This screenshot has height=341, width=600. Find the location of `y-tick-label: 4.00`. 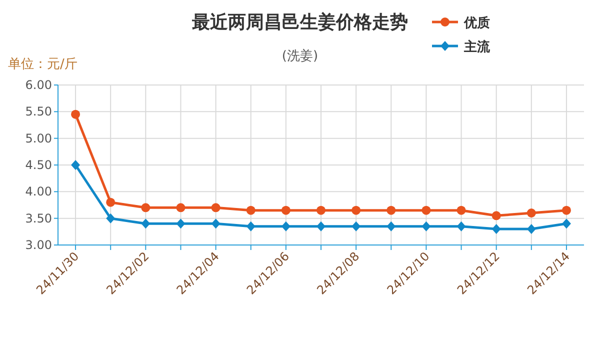

y-tick-label: 4.00 is located at coordinates (38, 191).